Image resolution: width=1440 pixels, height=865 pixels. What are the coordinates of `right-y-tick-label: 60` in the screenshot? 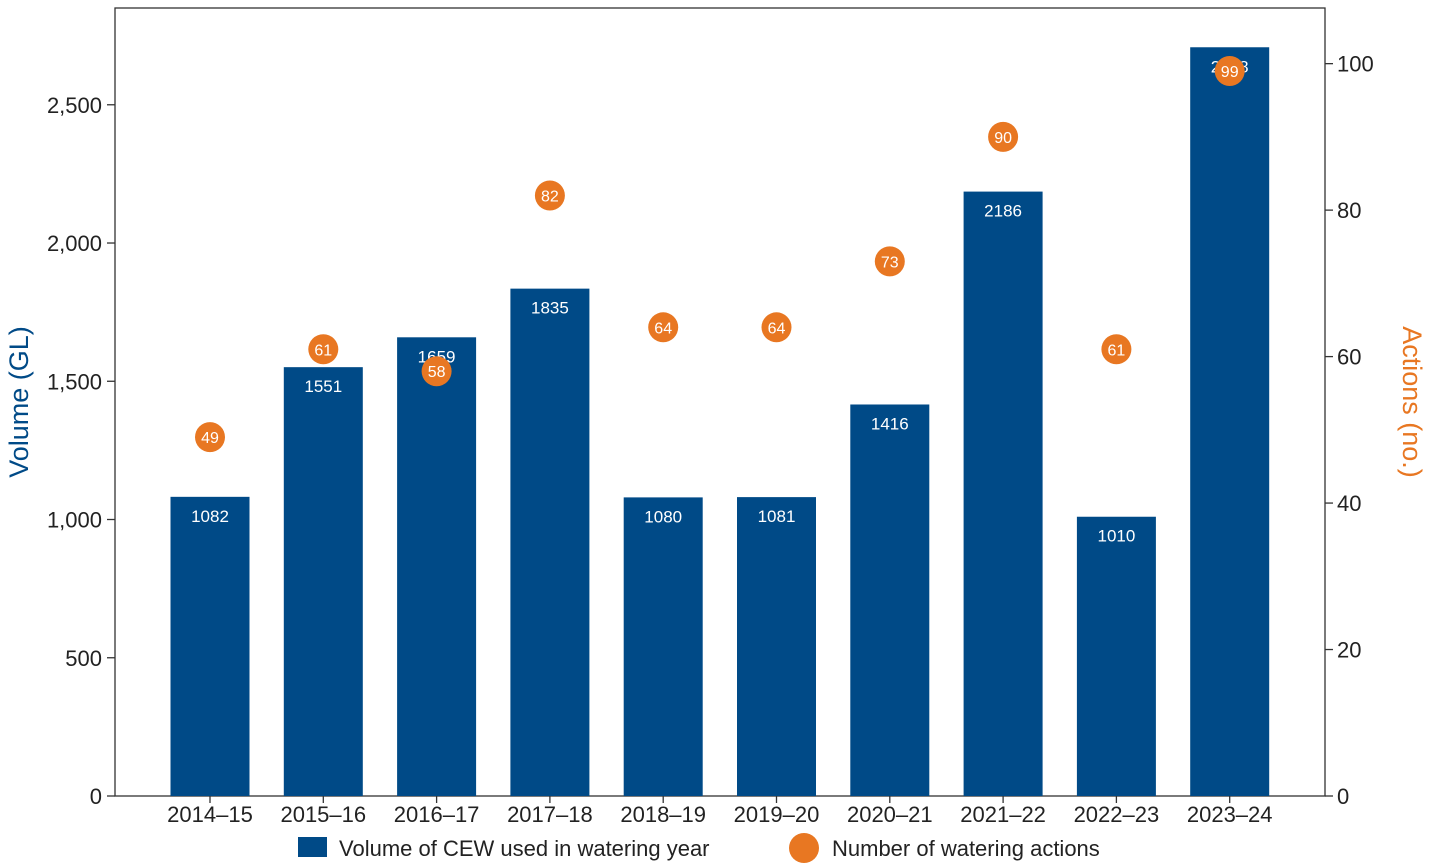 It's located at (1349, 357).